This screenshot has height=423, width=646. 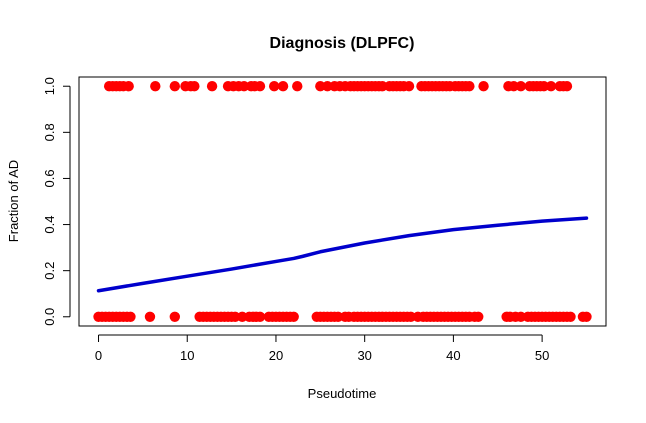 What do you see at coordinates (98, 355) in the screenshot?
I see `x-tick-label: 0` at bounding box center [98, 355].